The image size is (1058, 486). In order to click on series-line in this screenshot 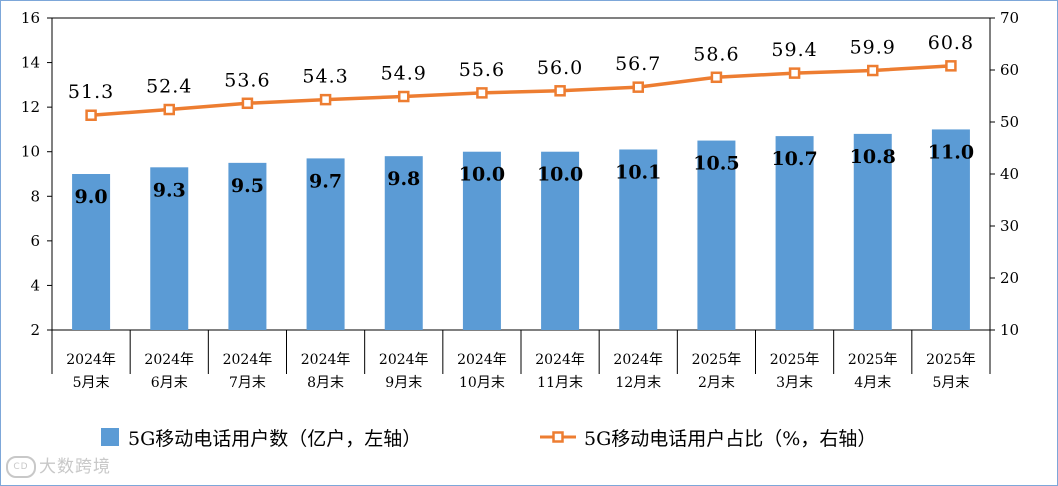, I will do `click(521, 90)`.